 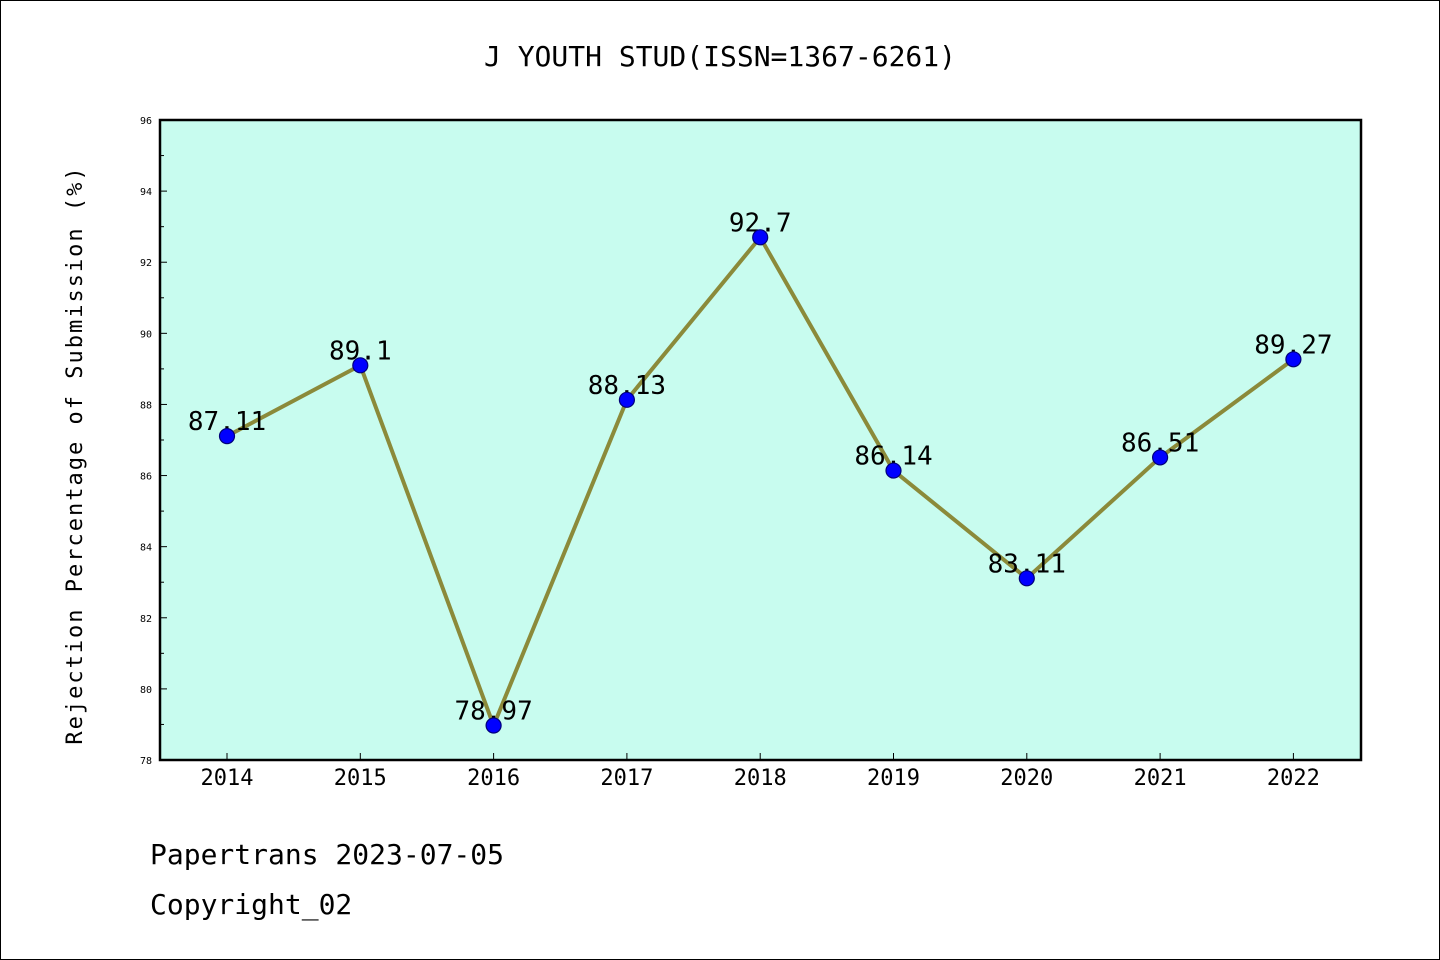 What do you see at coordinates (146, 405) in the screenshot?
I see `y-tick-label: 88` at bounding box center [146, 405].